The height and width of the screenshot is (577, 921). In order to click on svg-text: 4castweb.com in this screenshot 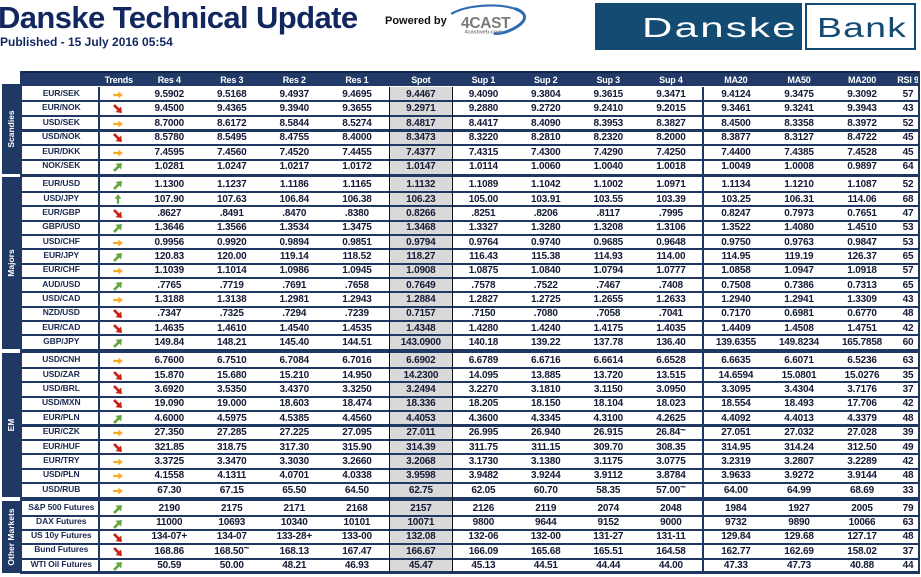, I will do `click(484, 33)`.